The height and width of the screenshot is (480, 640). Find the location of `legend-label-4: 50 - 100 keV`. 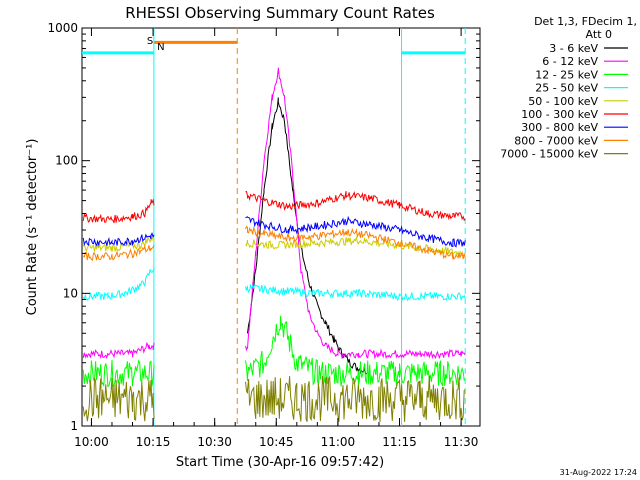

legend-label-4: 50 - 100 keV is located at coordinates (563, 101).